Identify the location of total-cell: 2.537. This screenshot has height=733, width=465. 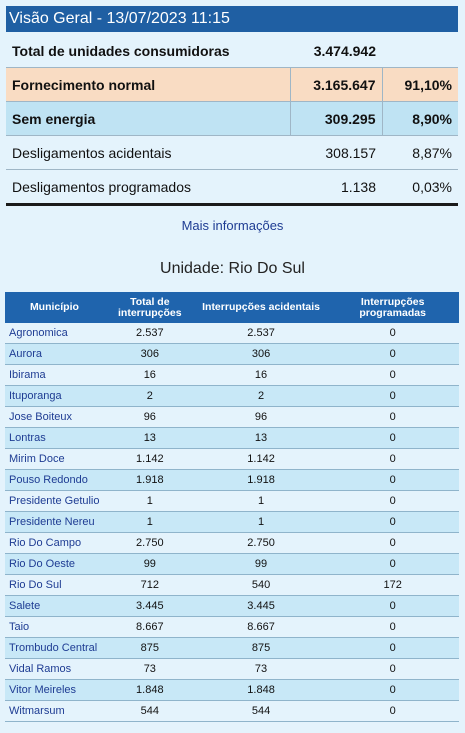
(149, 333).